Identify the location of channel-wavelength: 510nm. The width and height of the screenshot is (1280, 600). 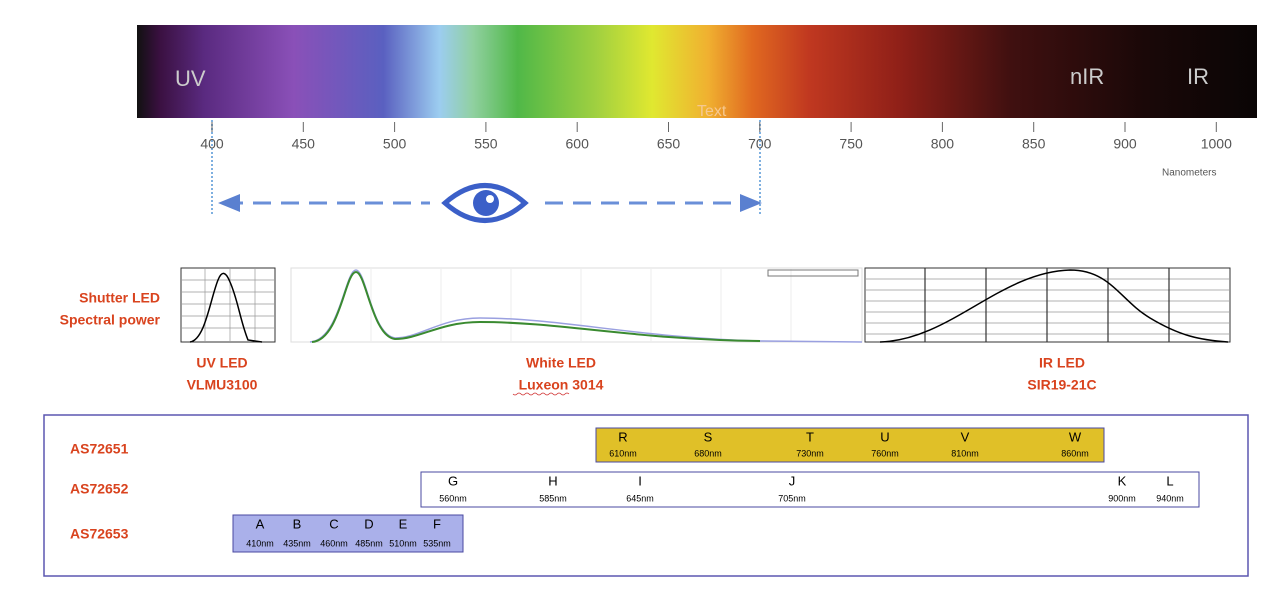
(403, 543).